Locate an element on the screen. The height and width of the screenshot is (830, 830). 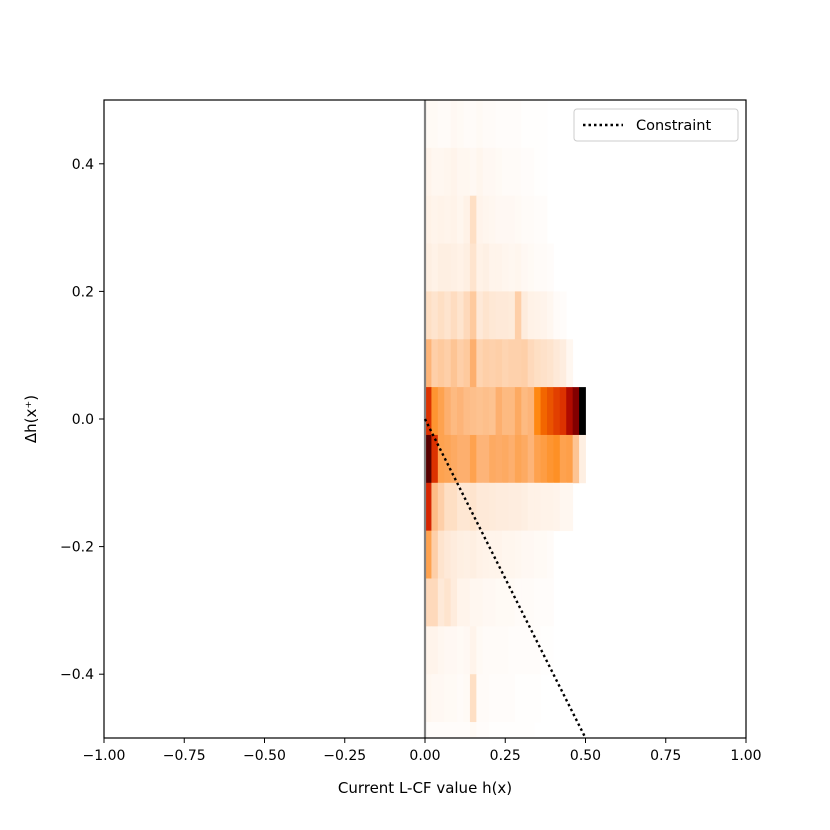
x-tick-label: −0.75 is located at coordinates (184, 756).